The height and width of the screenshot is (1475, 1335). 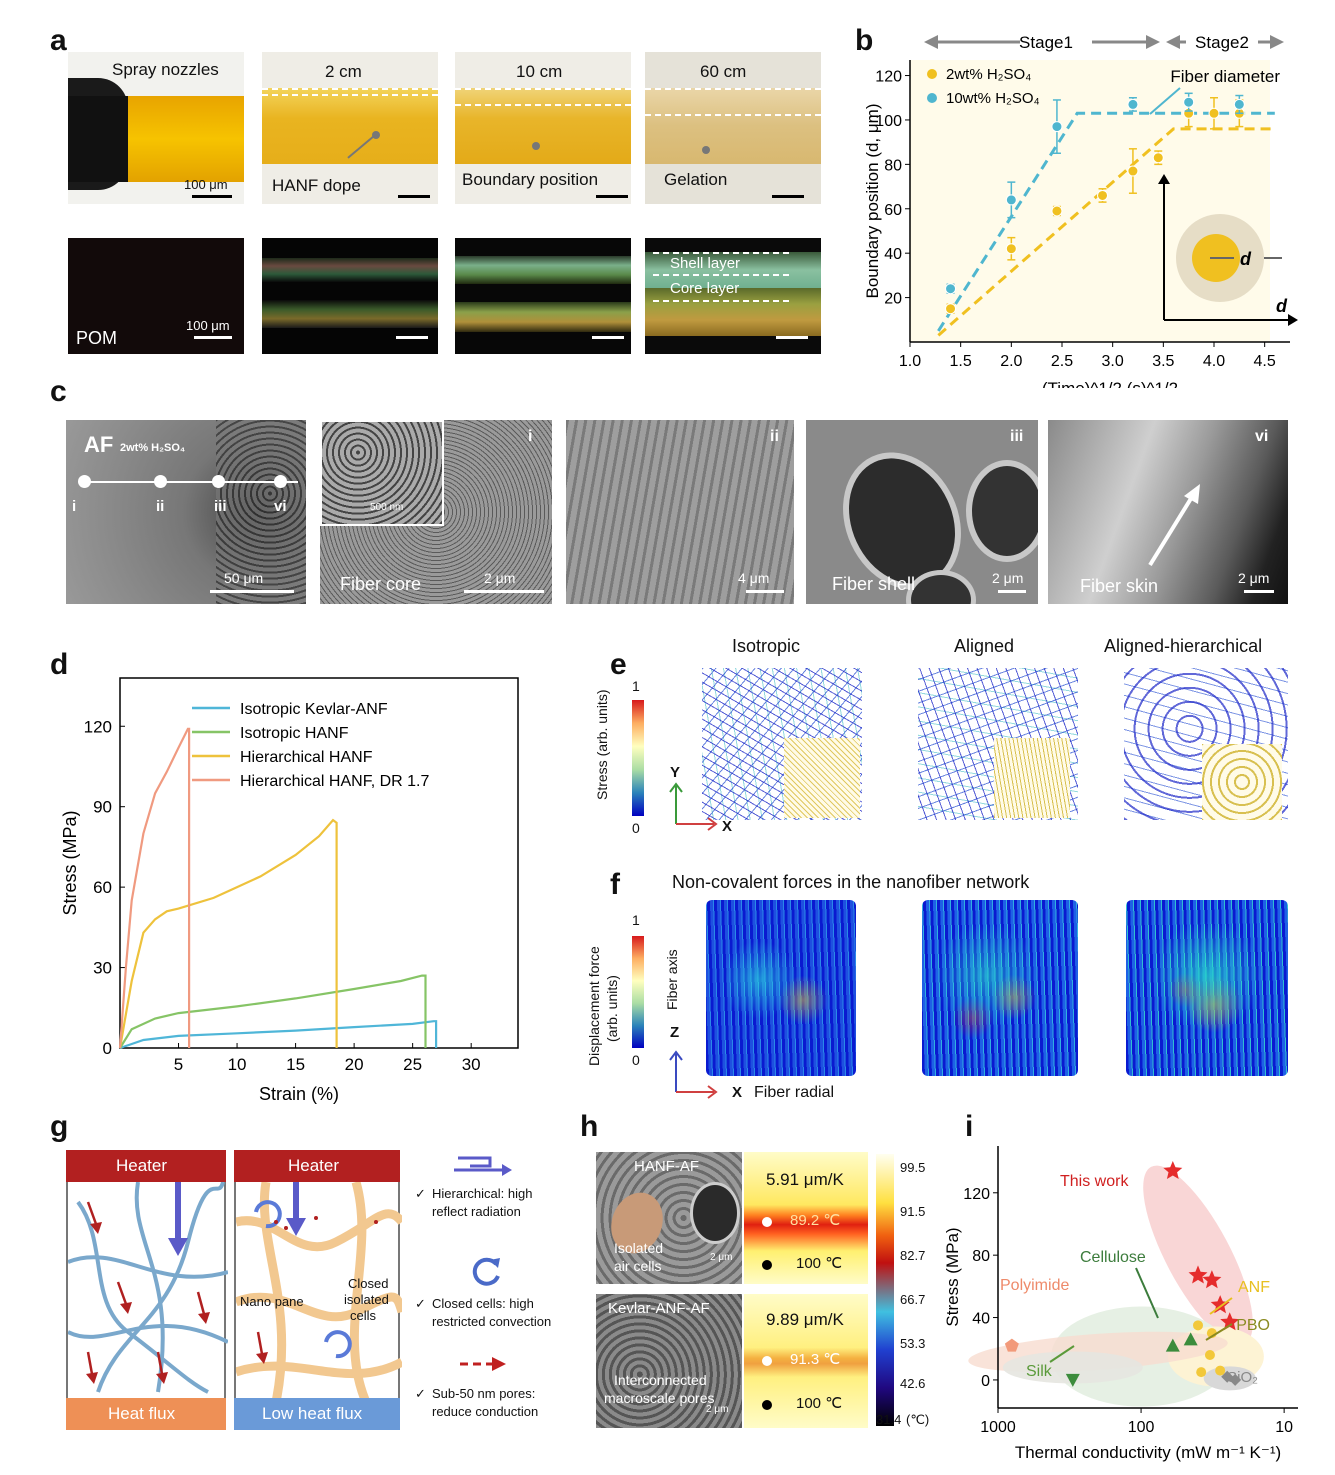 What do you see at coordinates (680, 512) in the screenshot?
I see `sem-image-ii` at bounding box center [680, 512].